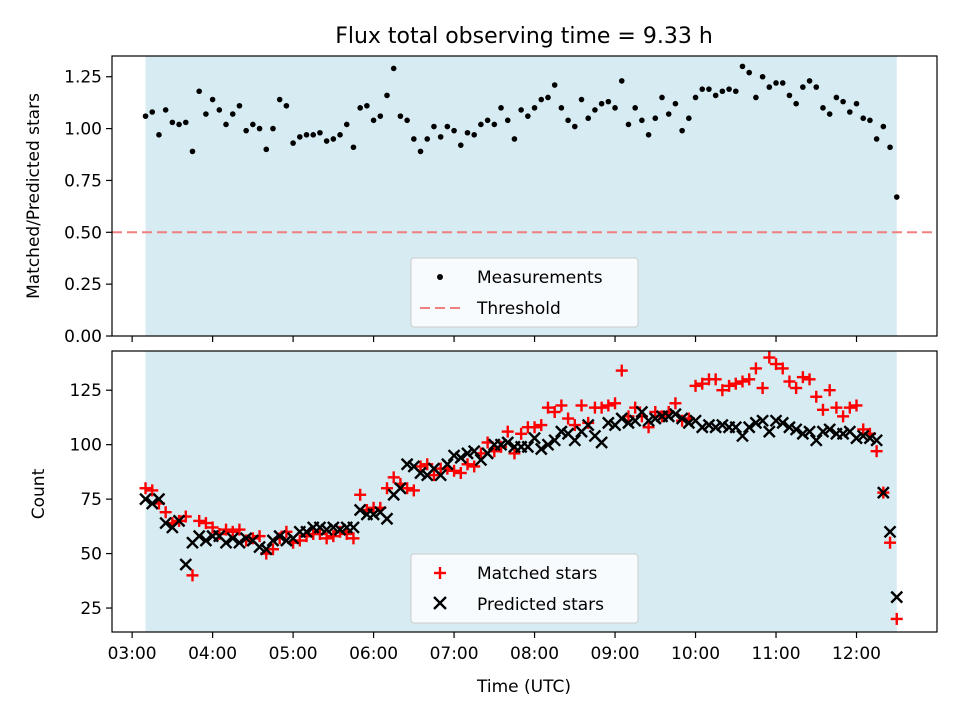  Describe the element at coordinates (440, 573) in the screenshot. I see `legend-matched-marker` at that location.